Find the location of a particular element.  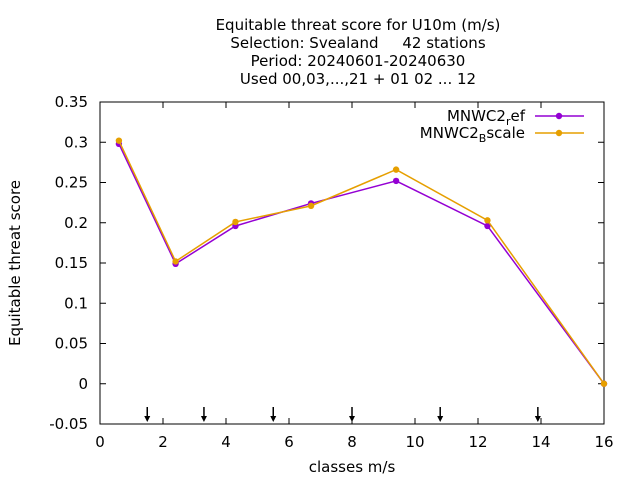

x-axis-label: classes m/s is located at coordinates (352, 467).